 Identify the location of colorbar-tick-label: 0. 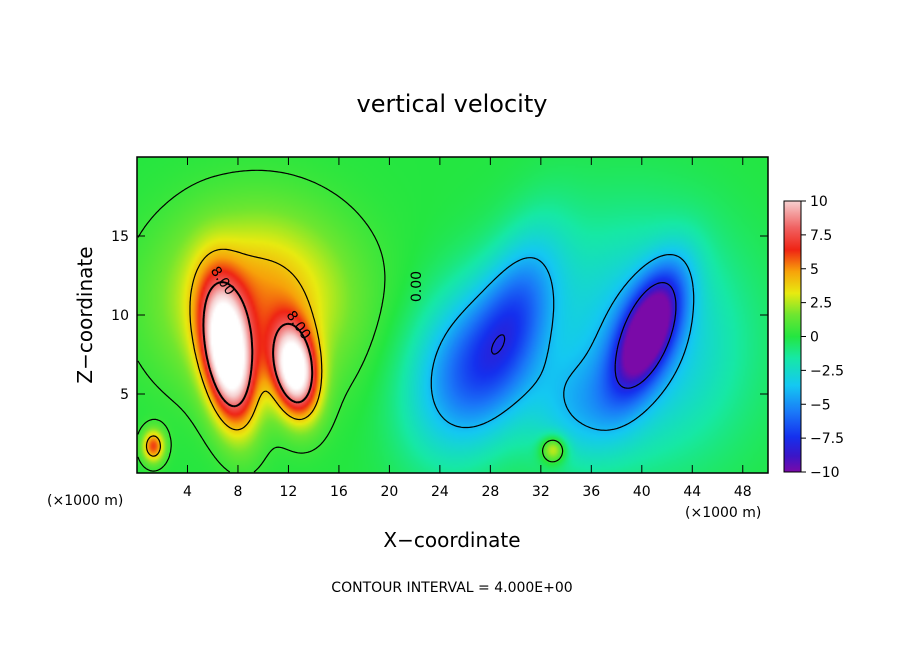
(814, 338).